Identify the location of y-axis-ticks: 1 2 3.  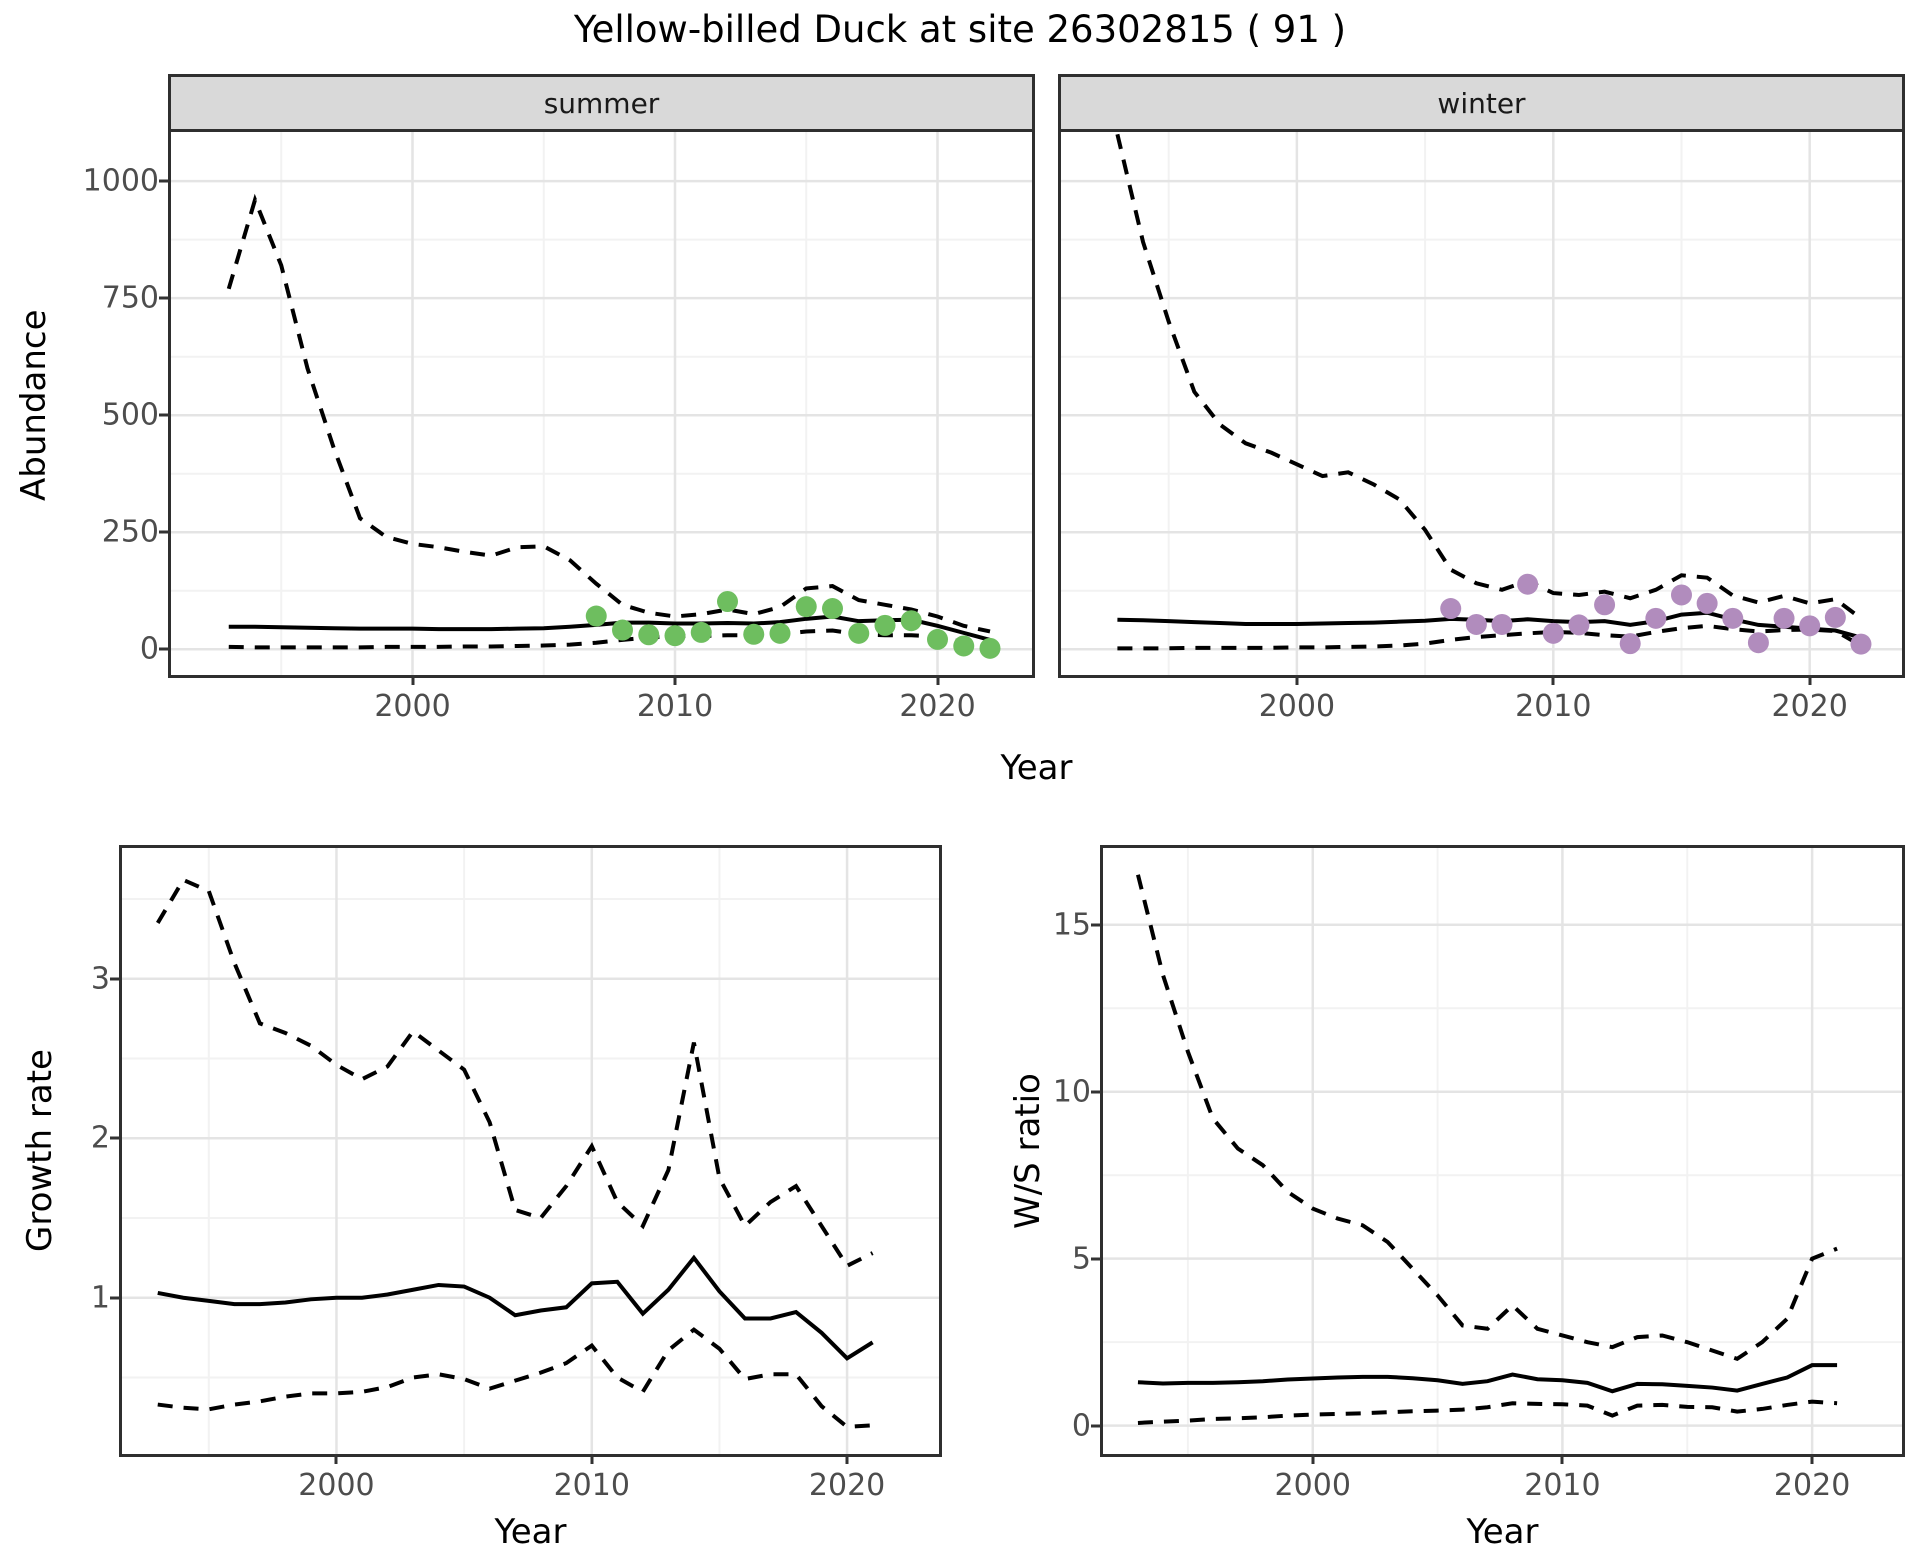
(55, 1151).